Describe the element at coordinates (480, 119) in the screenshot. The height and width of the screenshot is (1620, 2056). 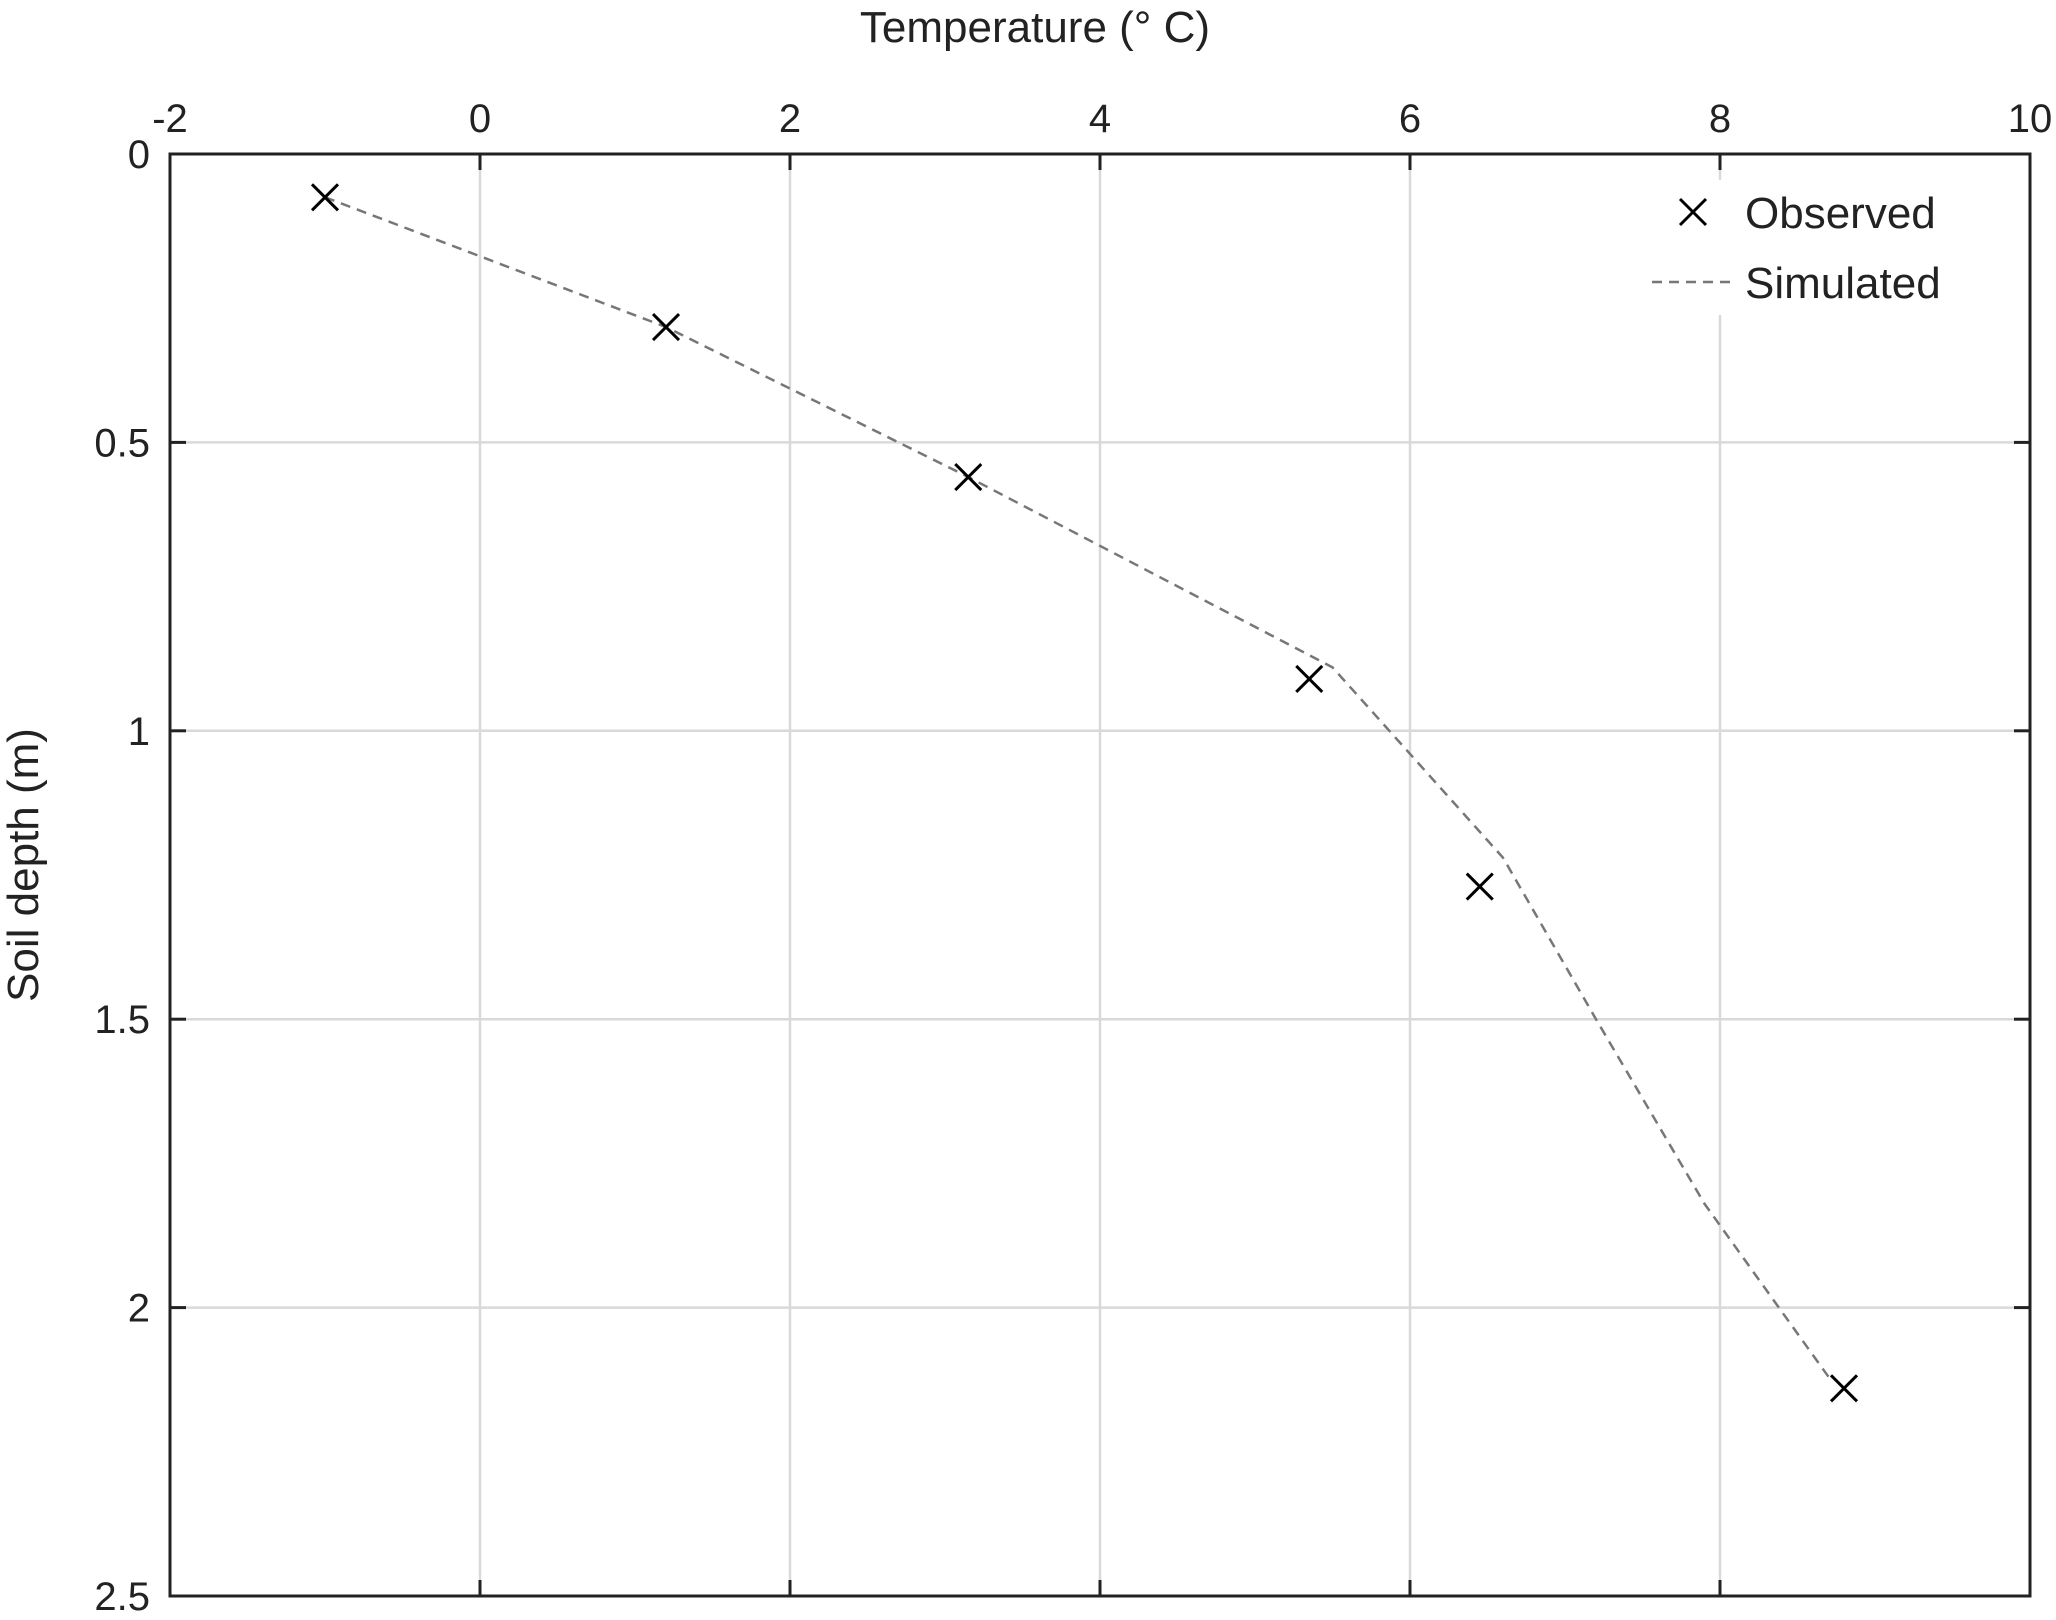
I see `x-tick-label: 0` at that location.